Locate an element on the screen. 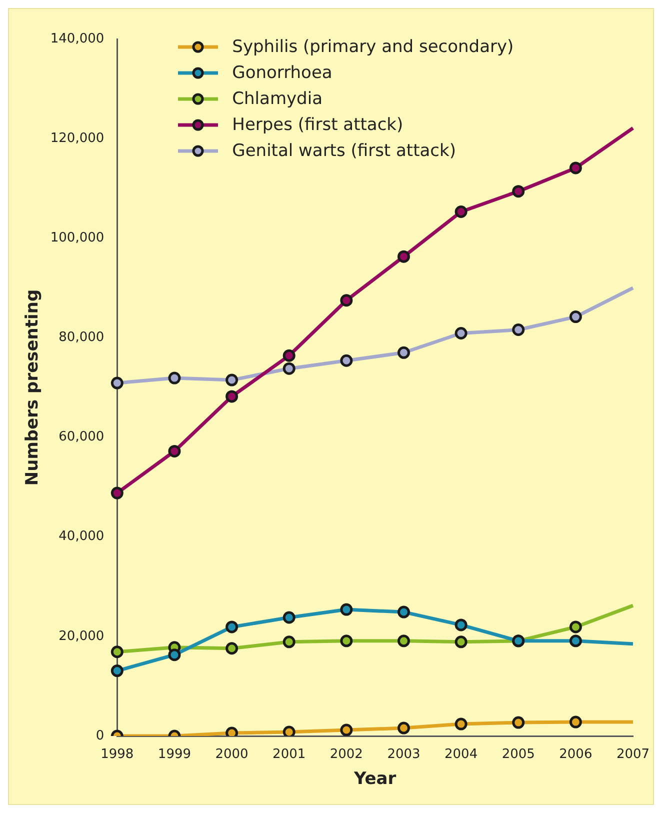 This screenshot has height=813, width=662. x-tick-label: 2004 is located at coordinates (461, 754).